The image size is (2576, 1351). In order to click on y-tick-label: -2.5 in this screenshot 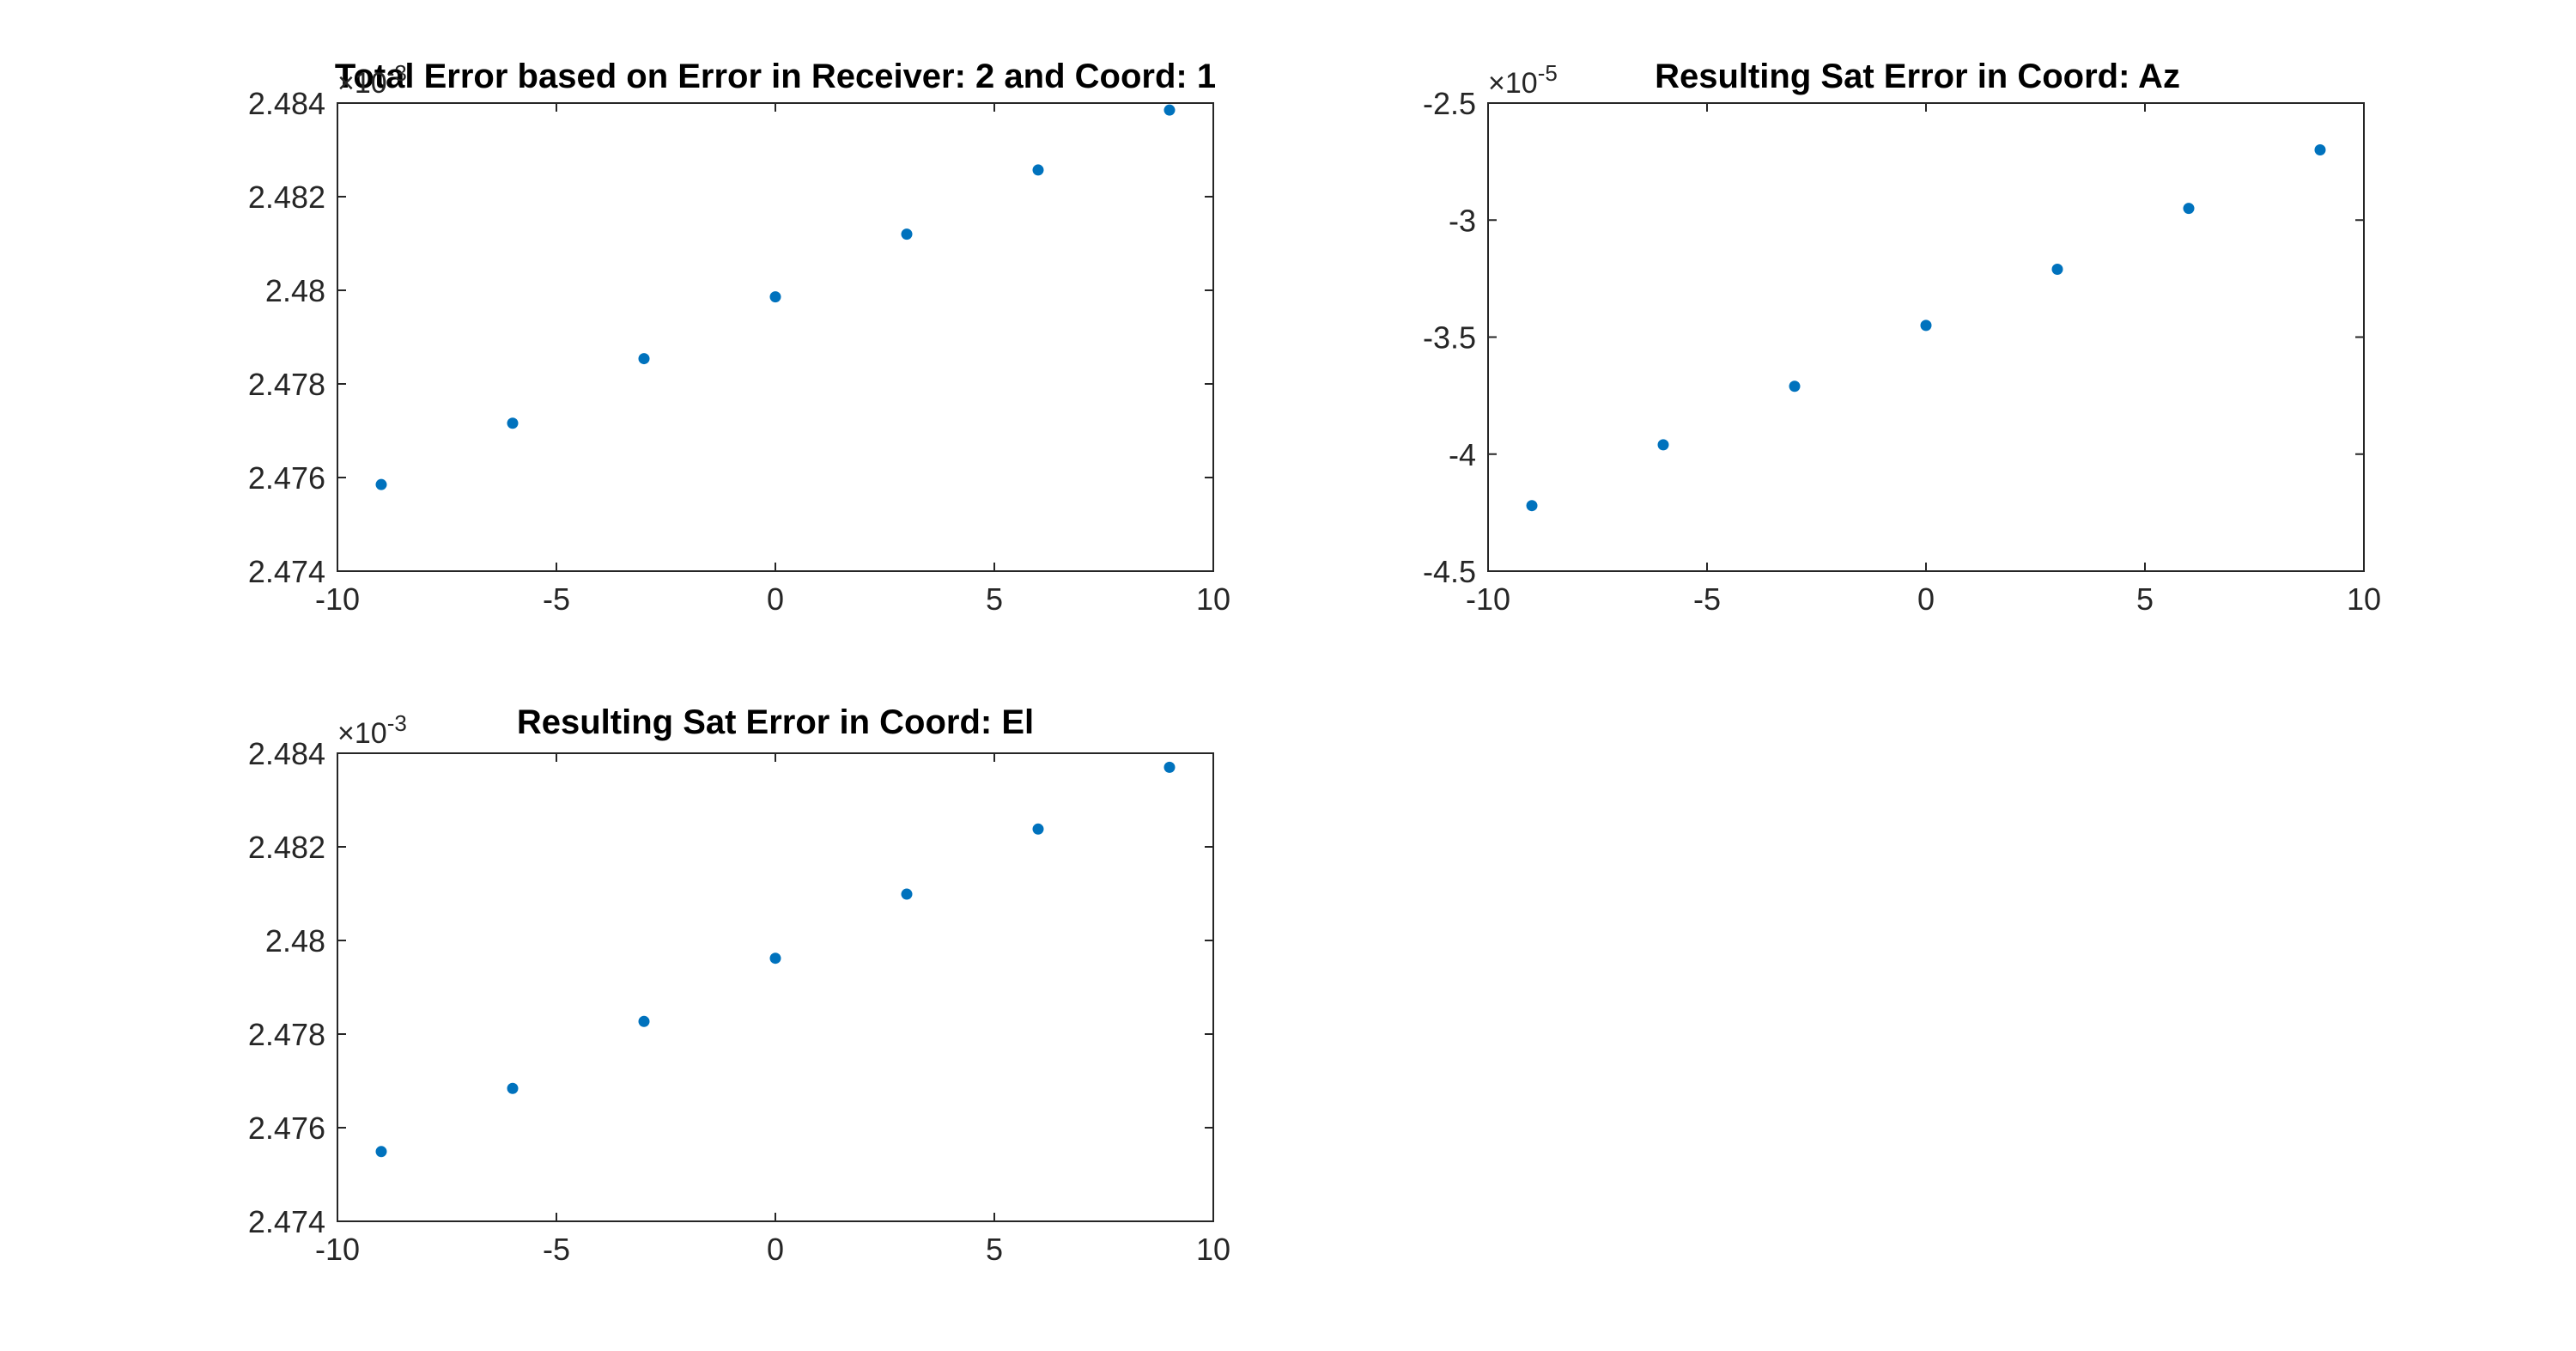, I will do `click(1449, 103)`.